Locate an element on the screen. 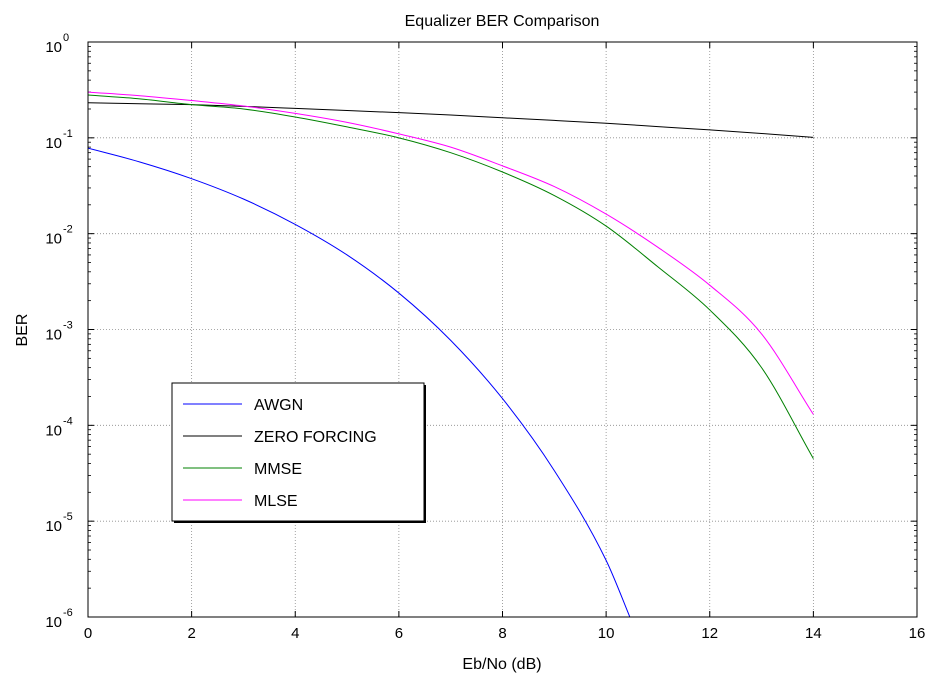 The width and height of the screenshot is (936, 682). y-tick-exponent: -5 is located at coordinates (68, 517).